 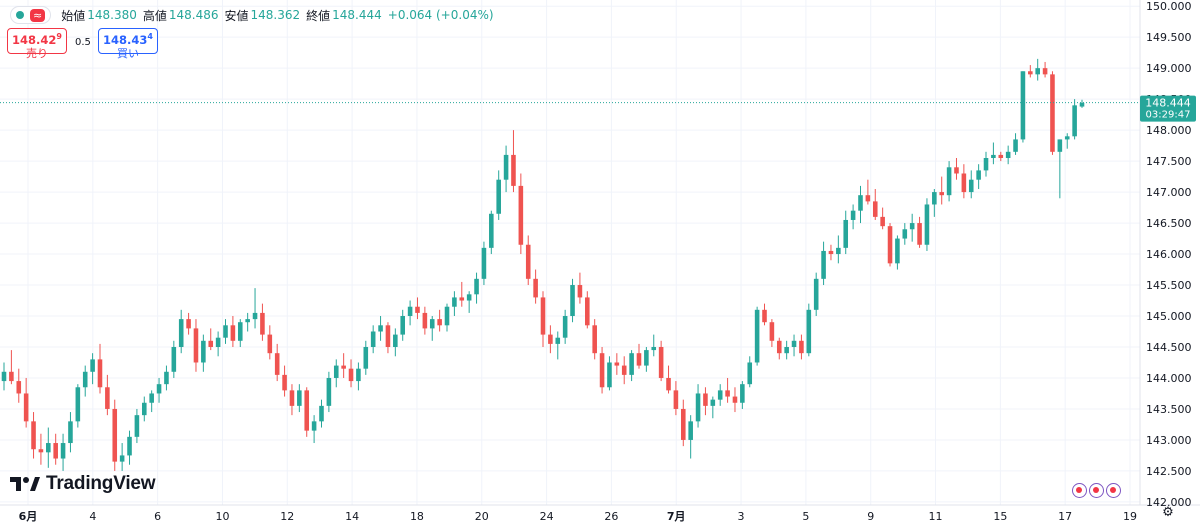 I want to click on event-markers, so click(x=1096, y=490).